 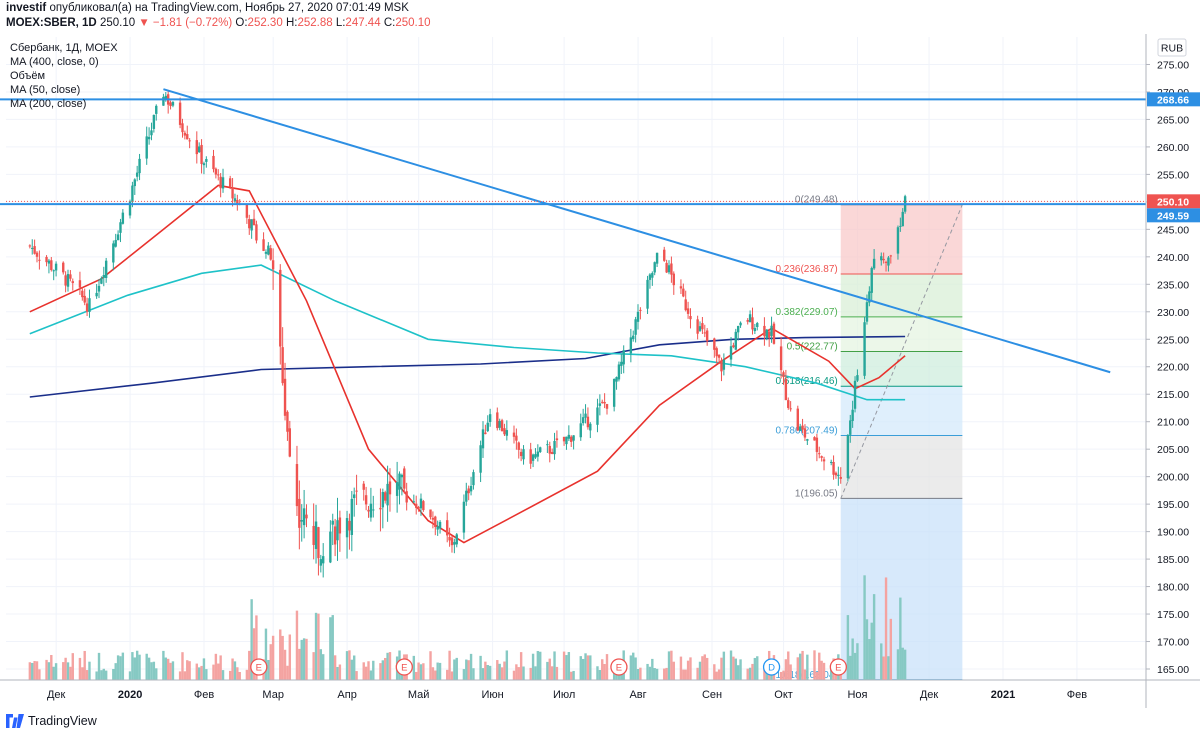 I want to click on price-tick-label: 165.00, so click(x=1173, y=670).